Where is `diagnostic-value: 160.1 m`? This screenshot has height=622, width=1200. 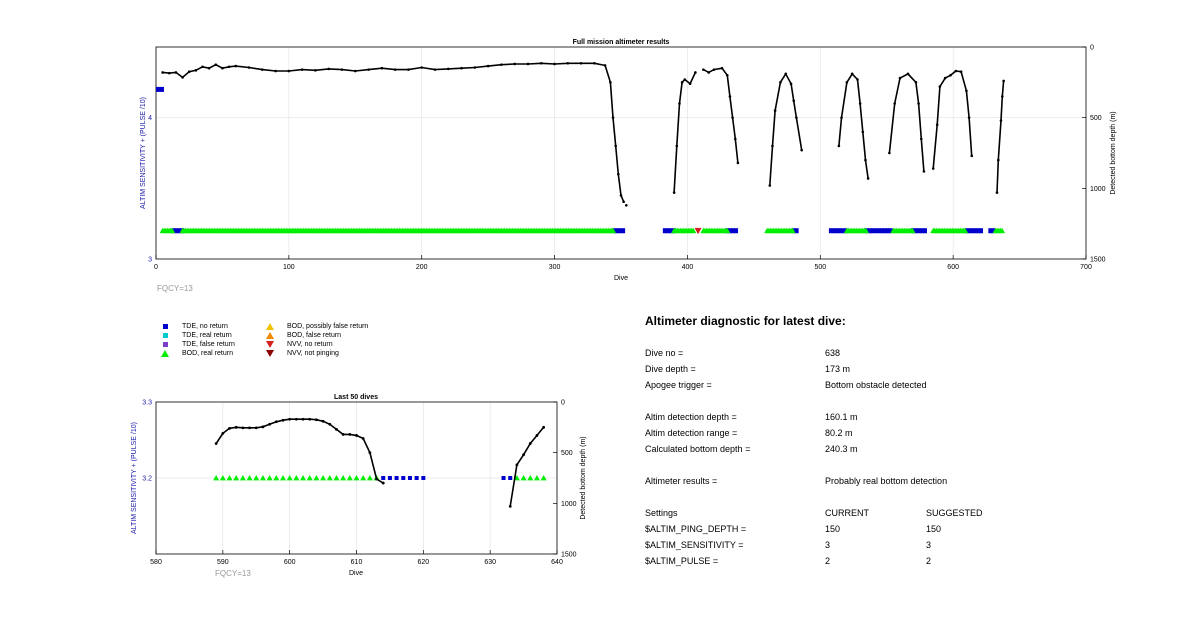 diagnostic-value: 160.1 m is located at coordinates (841, 417).